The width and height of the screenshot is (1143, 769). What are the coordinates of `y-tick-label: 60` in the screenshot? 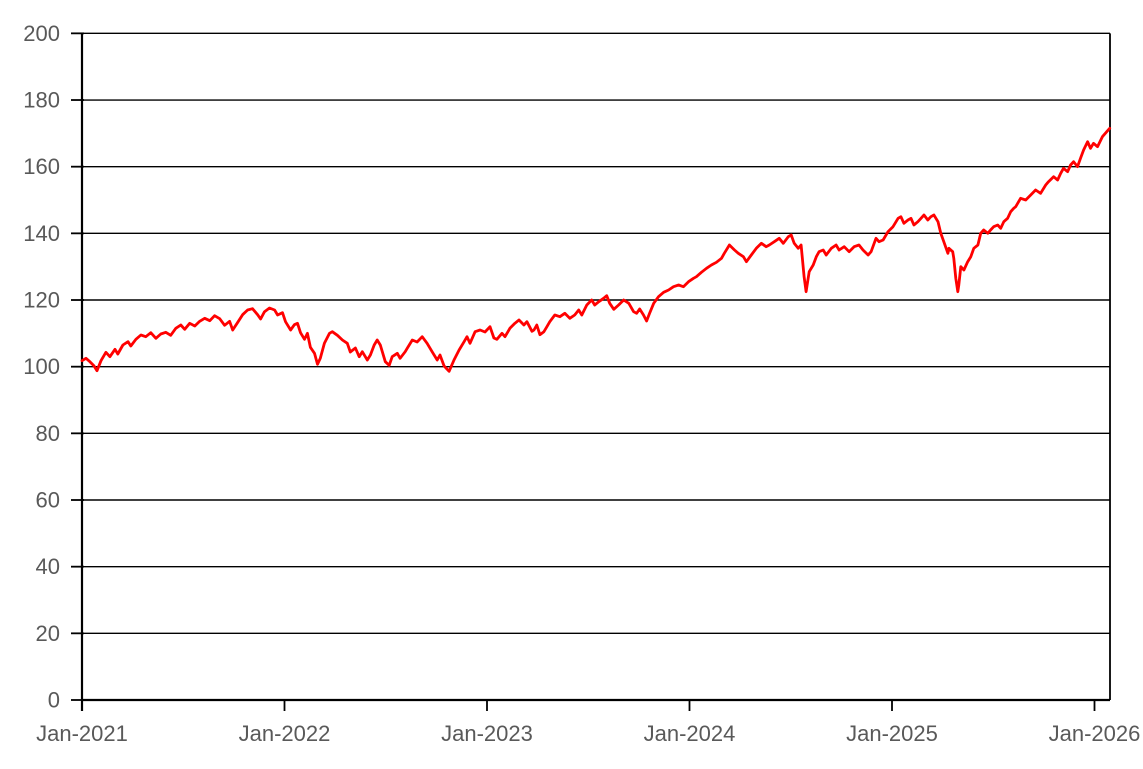 It's located at (48, 500).